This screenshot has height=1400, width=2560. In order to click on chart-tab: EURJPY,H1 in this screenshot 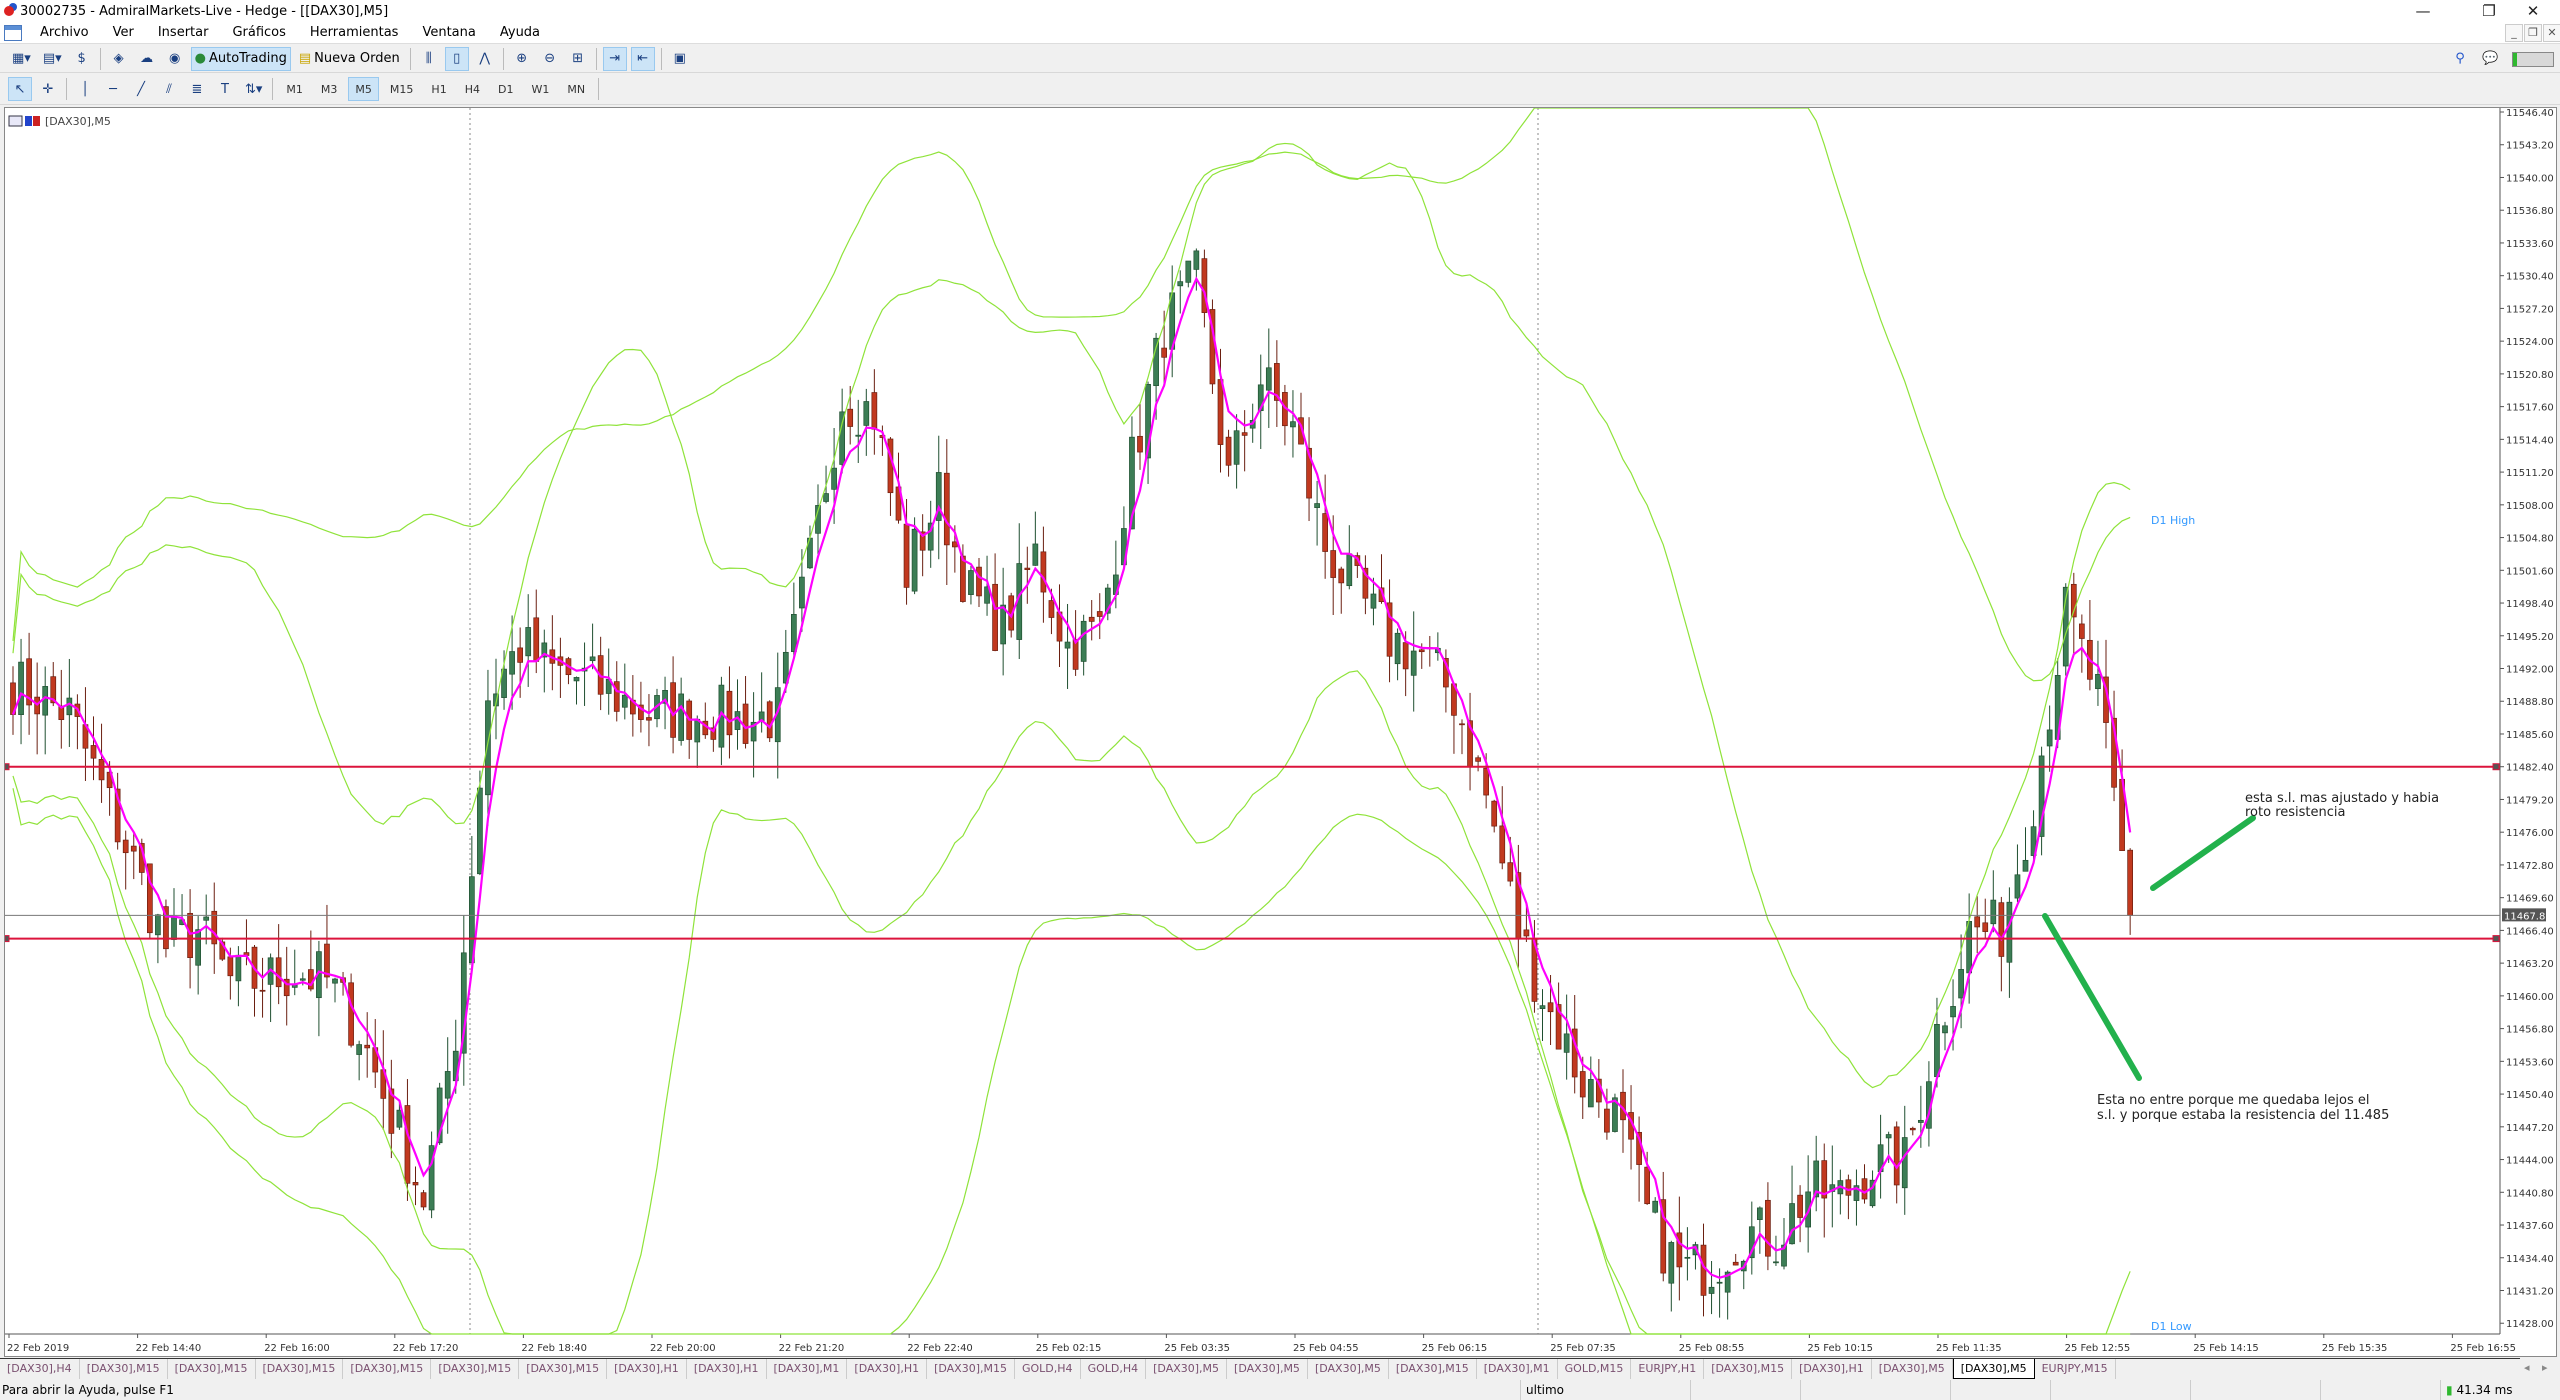, I will do `click(1668, 1369)`.